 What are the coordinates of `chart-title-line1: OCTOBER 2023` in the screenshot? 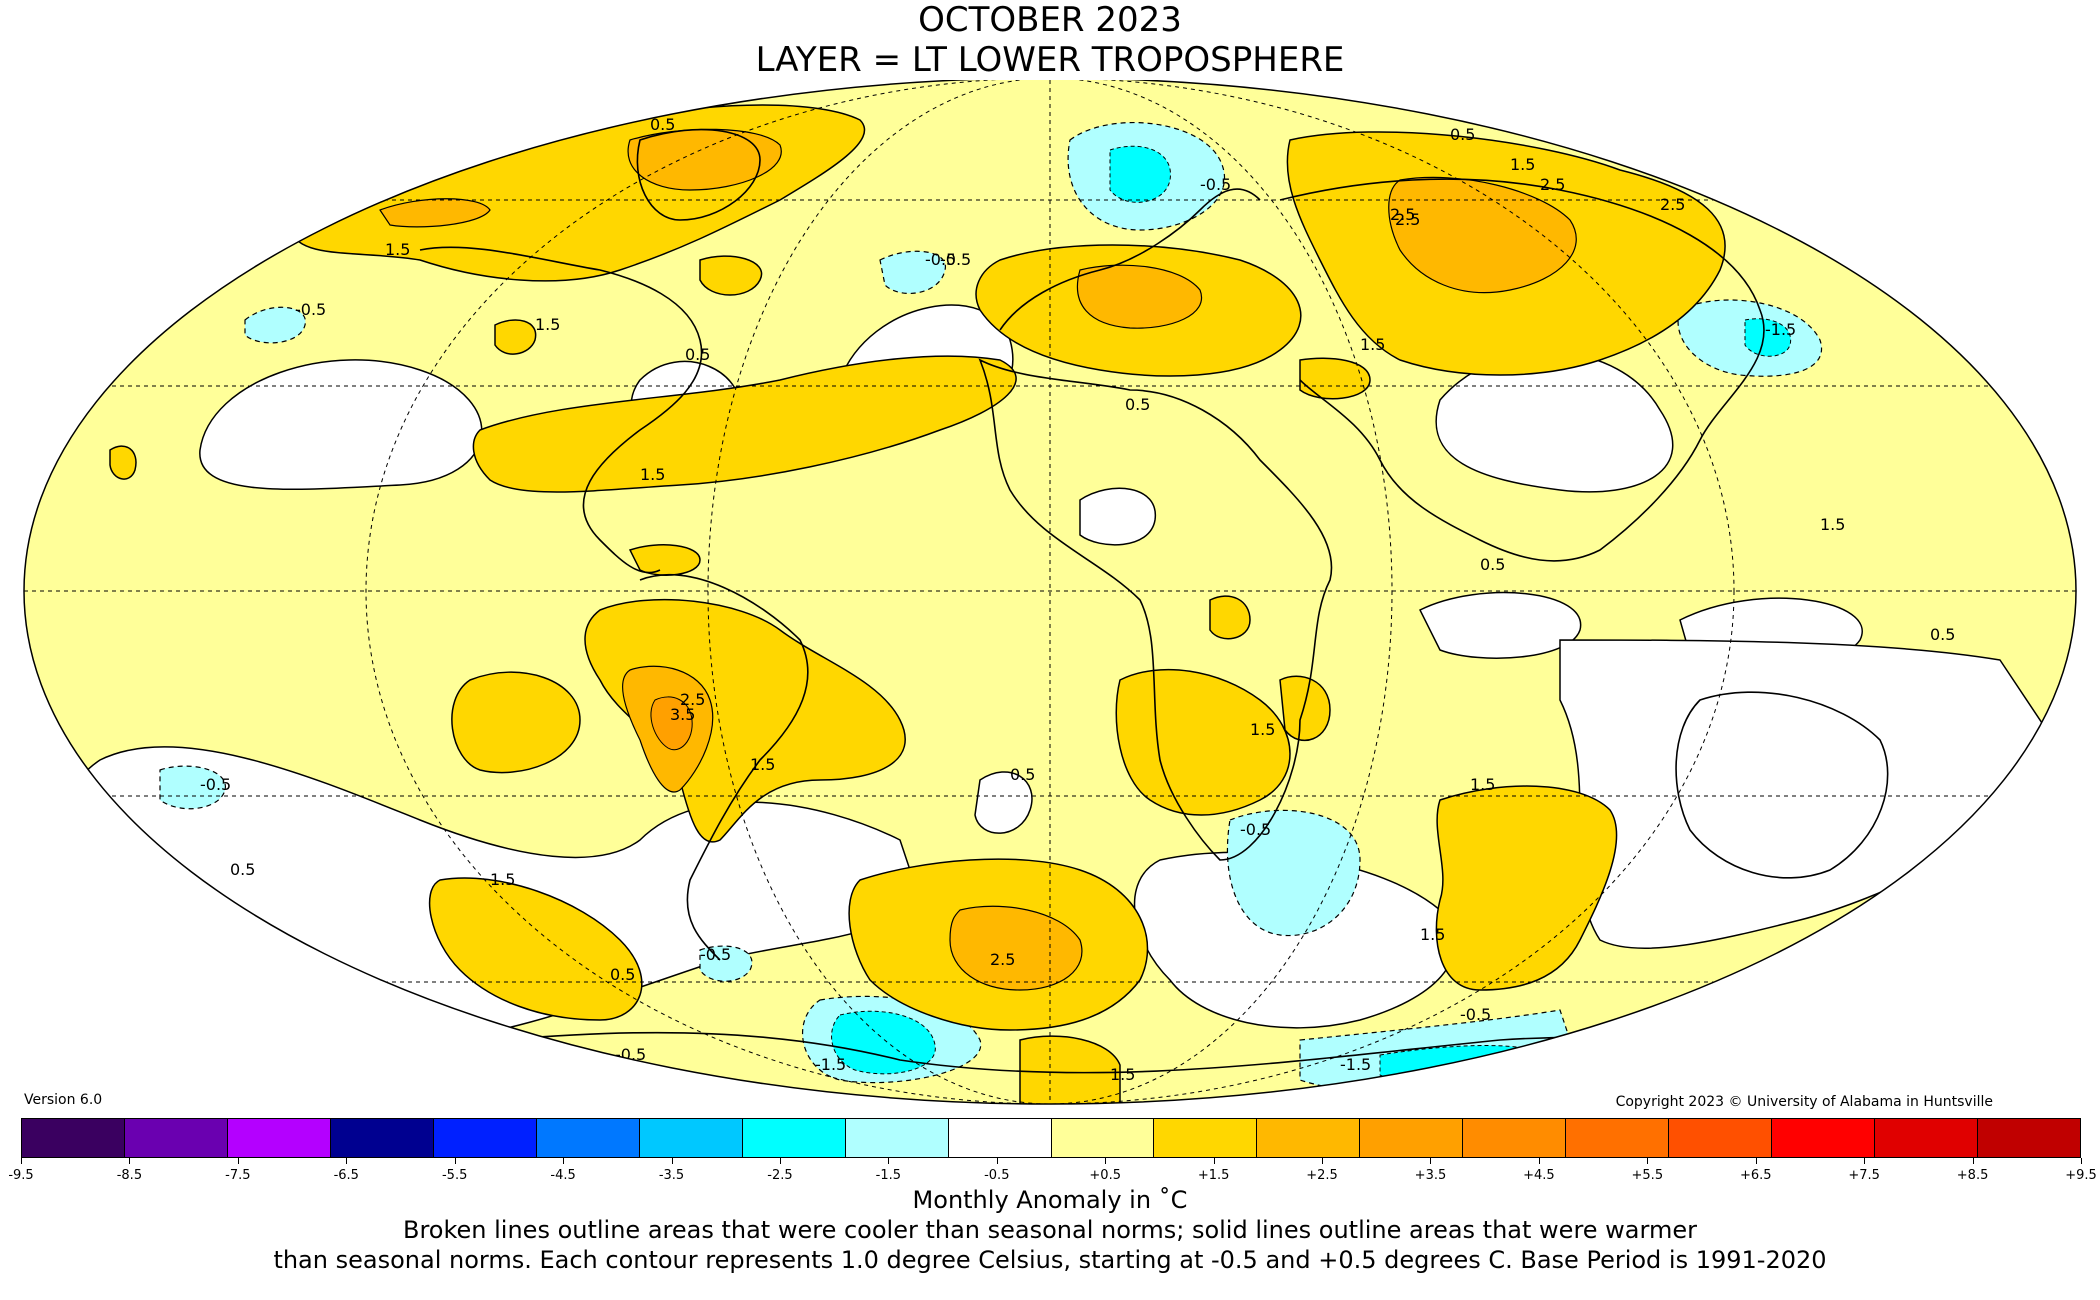 It's located at (1050, 20).